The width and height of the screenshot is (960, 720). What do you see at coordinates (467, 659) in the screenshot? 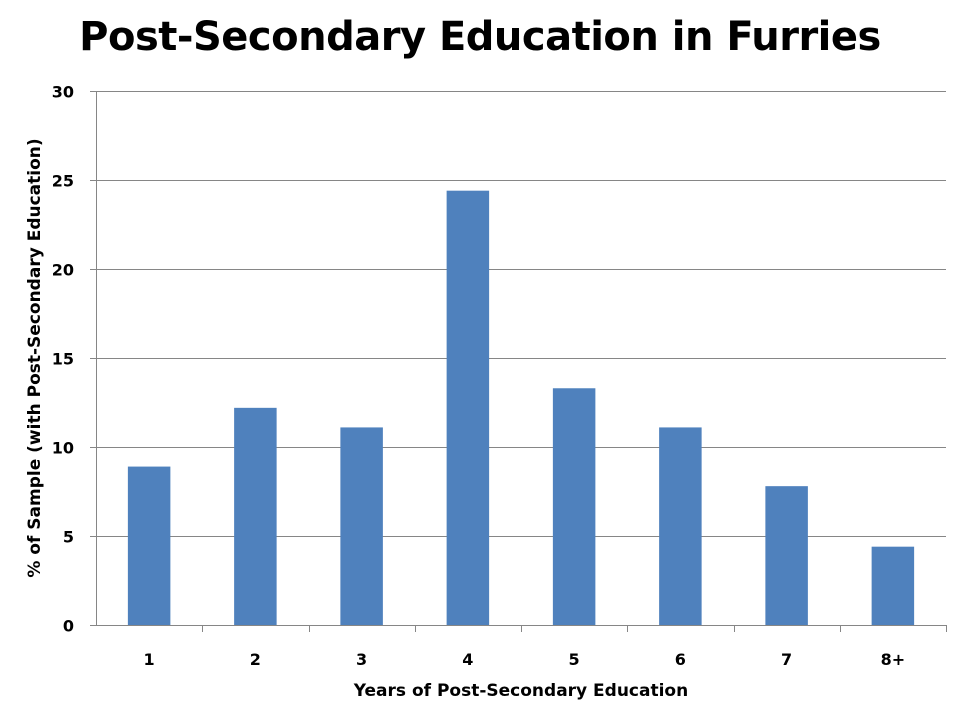
I see `x-tick-label: 4` at bounding box center [467, 659].